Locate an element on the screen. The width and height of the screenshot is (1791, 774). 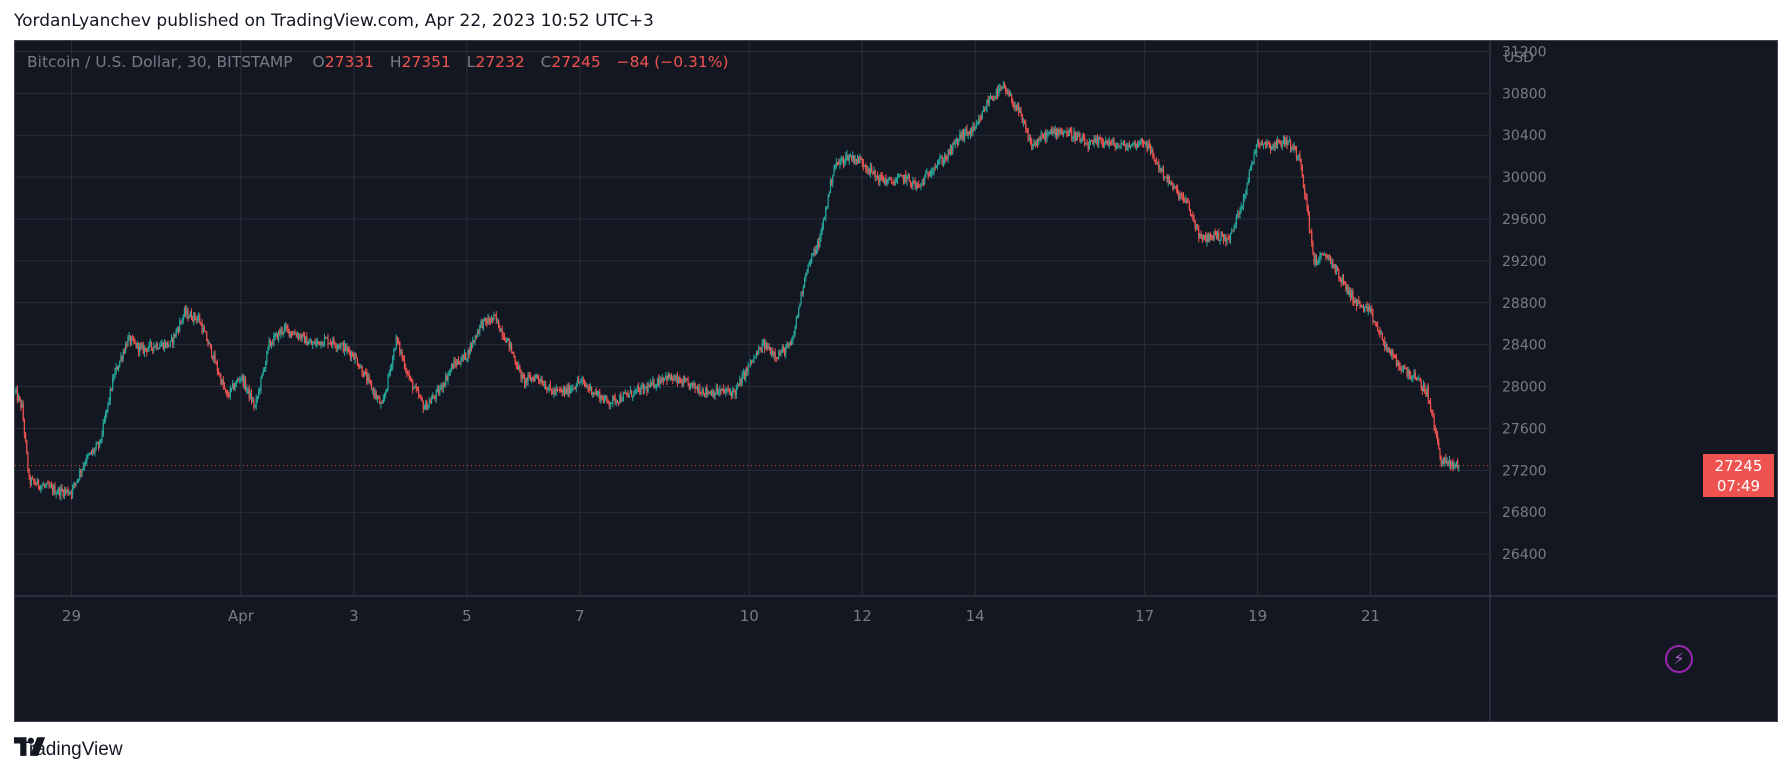
lightning-bolt-icon: ⚡ is located at coordinates (1679, 659).